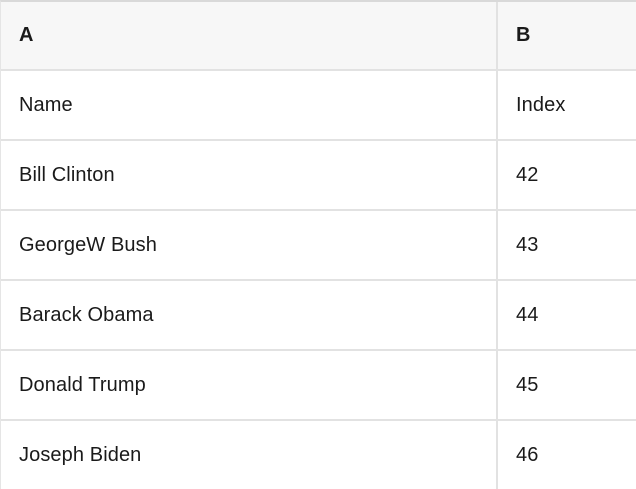  What do you see at coordinates (46, 104) in the screenshot?
I see `cell-A1: Name` at bounding box center [46, 104].